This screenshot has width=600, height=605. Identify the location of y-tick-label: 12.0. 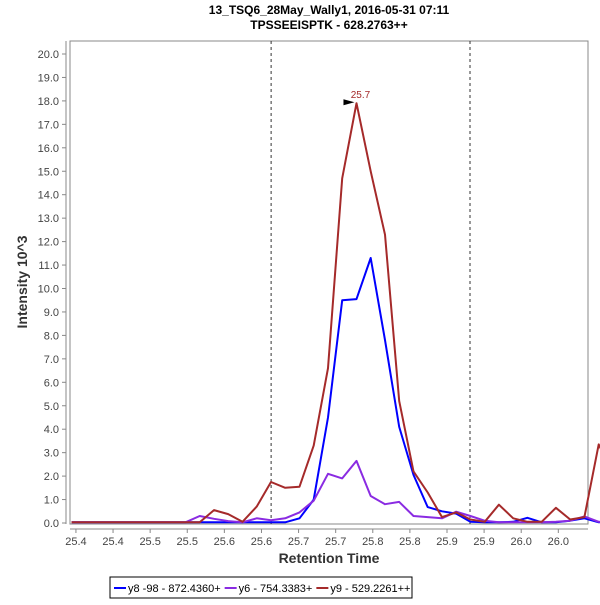
(48, 243).